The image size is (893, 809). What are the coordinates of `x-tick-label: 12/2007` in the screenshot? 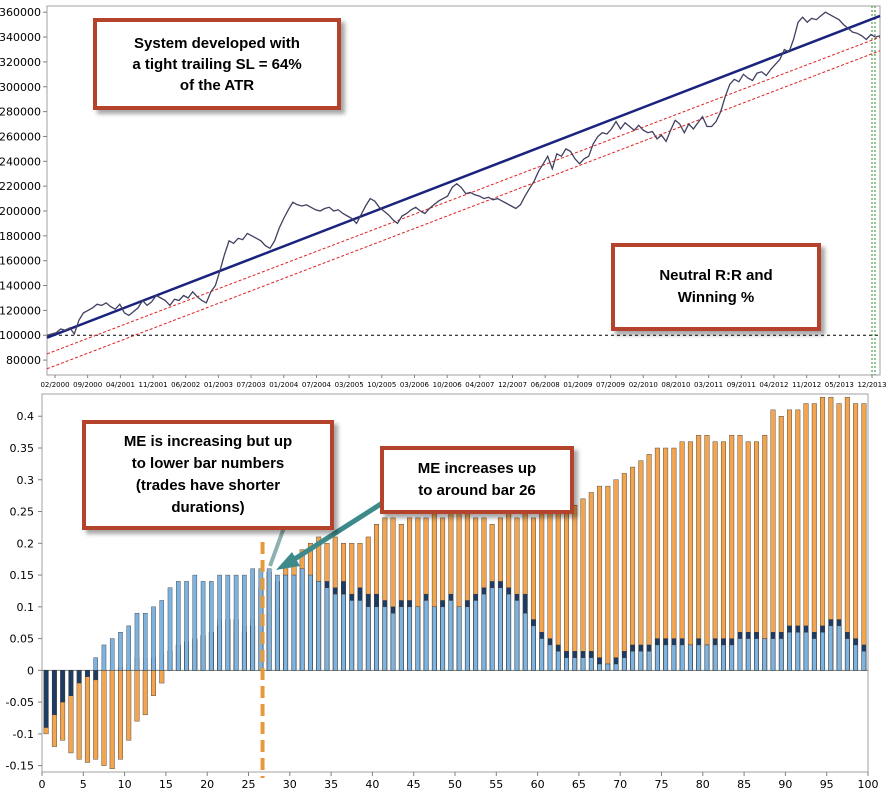 It's located at (512, 385).